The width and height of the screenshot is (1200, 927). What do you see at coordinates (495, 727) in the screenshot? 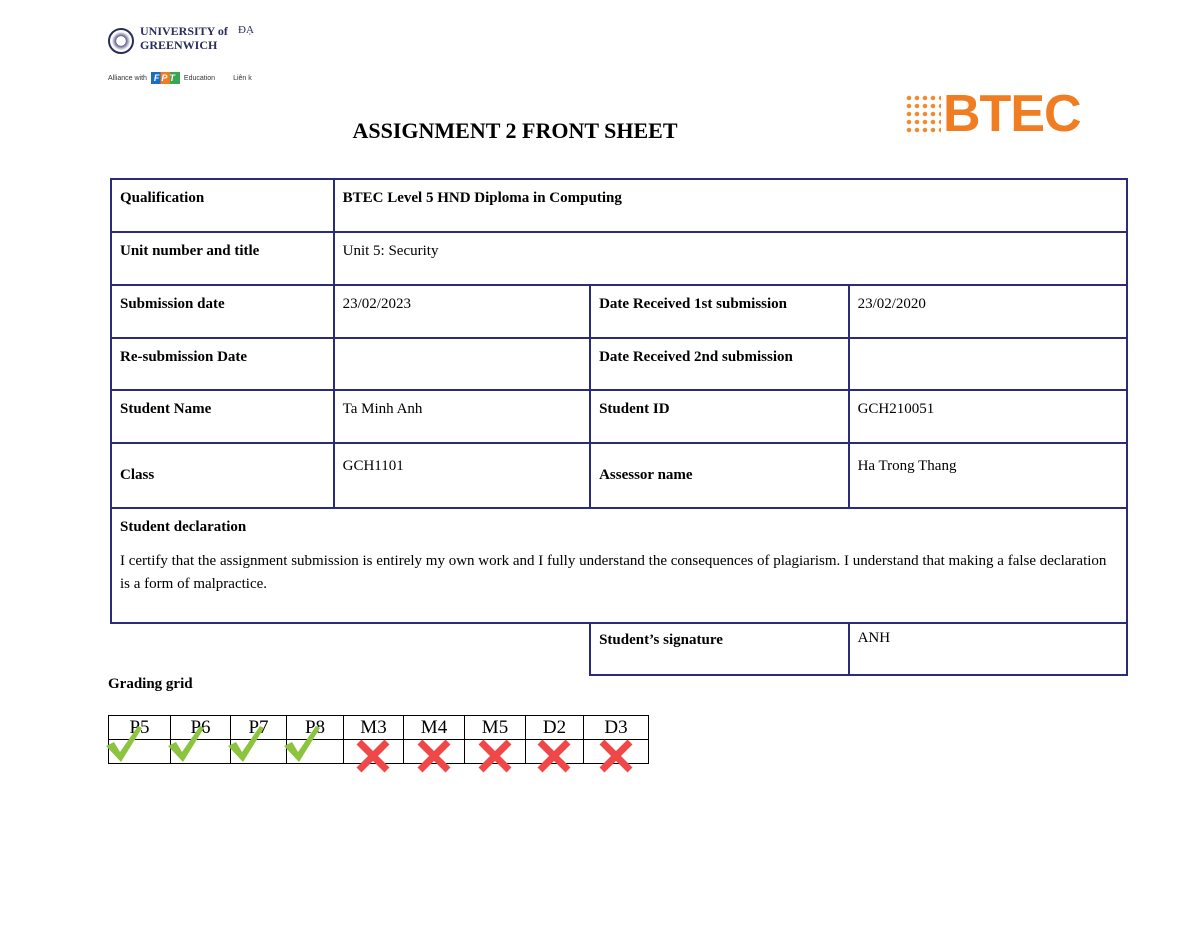
I see `grade-criterion-m5: M5` at bounding box center [495, 727].